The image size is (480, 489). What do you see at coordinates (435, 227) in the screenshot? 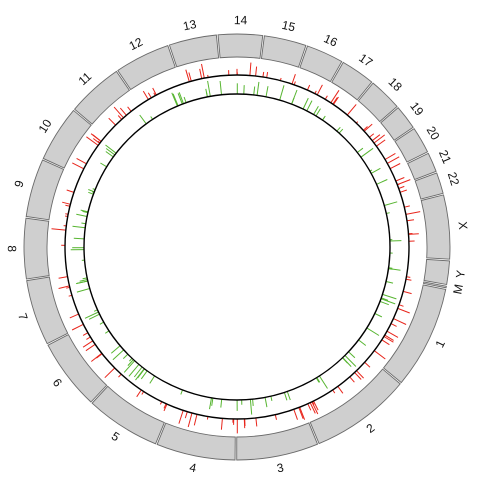
I see `chromosome-segment-X` at bounding box center [435, 227].